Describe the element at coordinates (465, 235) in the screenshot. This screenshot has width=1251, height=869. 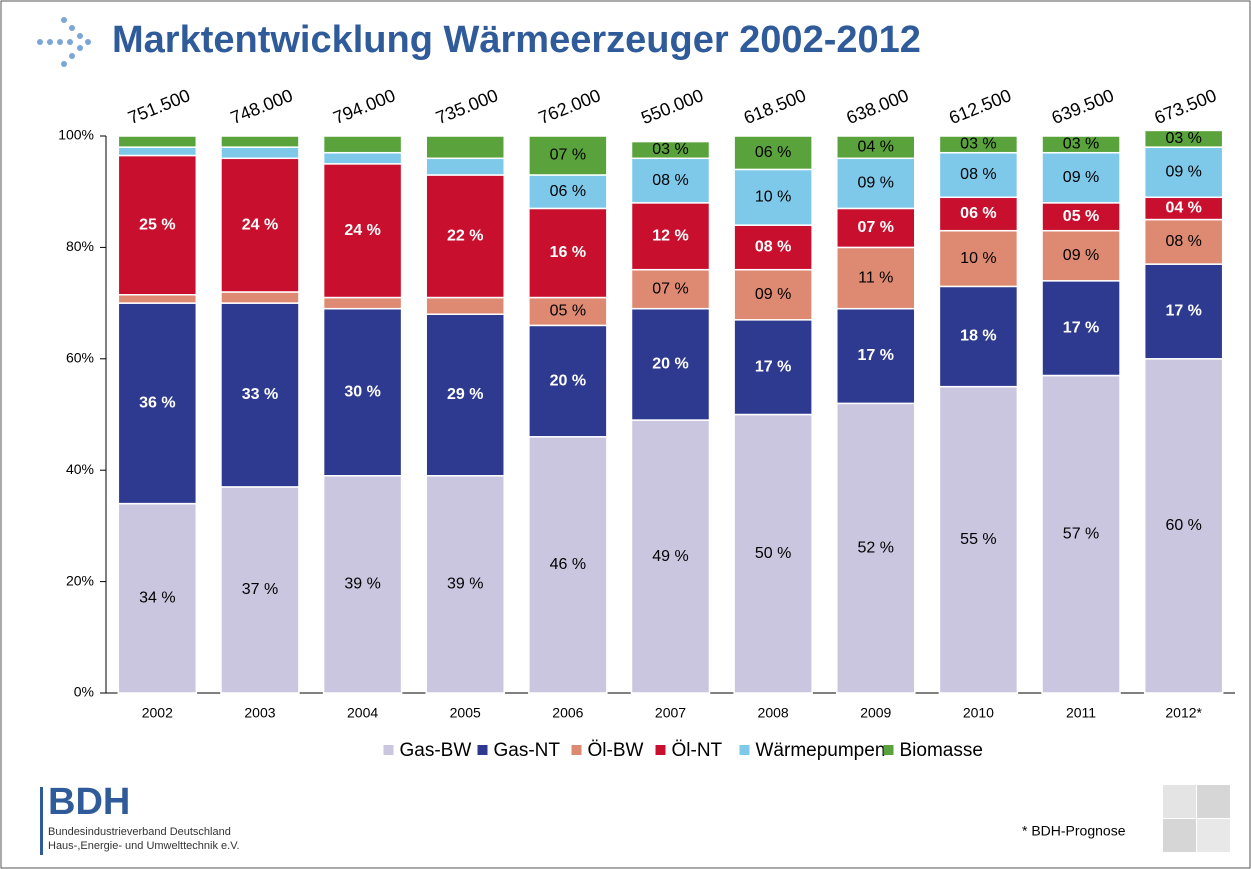
I see `value-label: 22 %` at that location.